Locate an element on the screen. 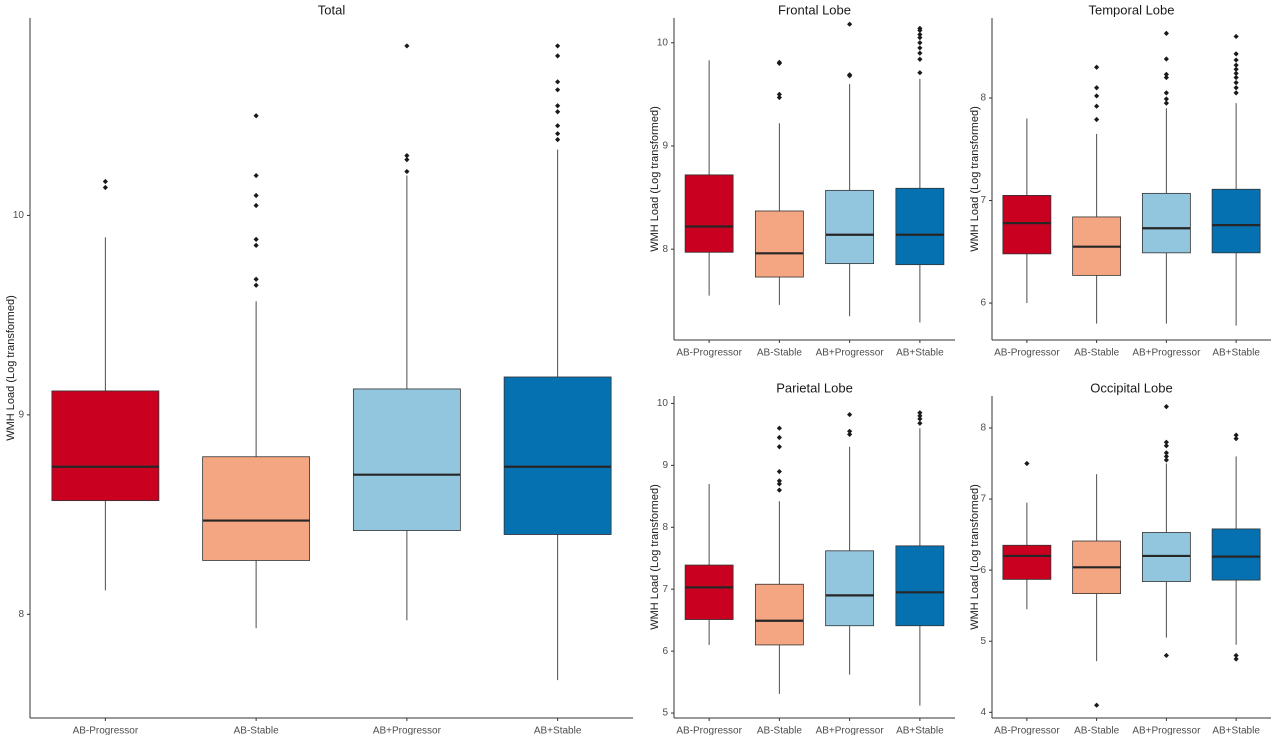  panel-title: Occipital Lobe is located at coordinates (1131, 387).